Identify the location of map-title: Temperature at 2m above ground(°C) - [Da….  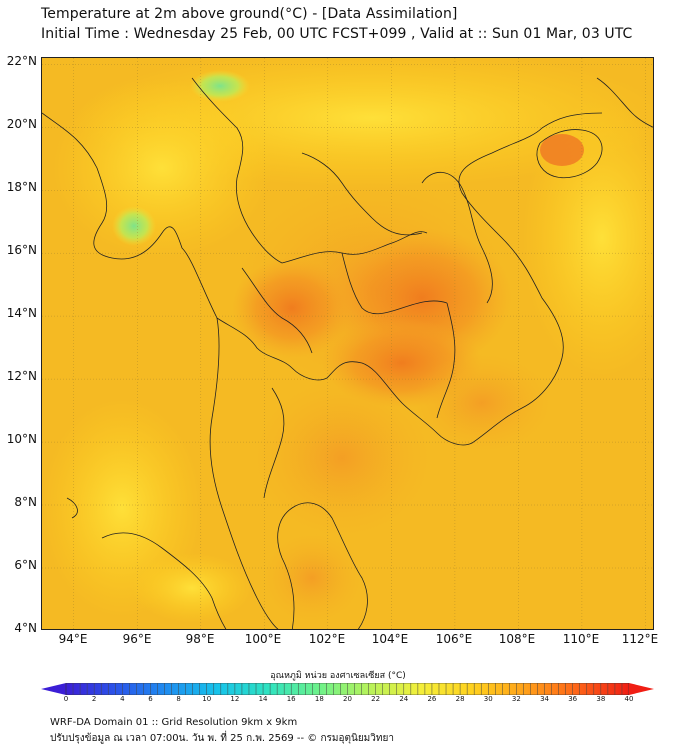
(249, 14).